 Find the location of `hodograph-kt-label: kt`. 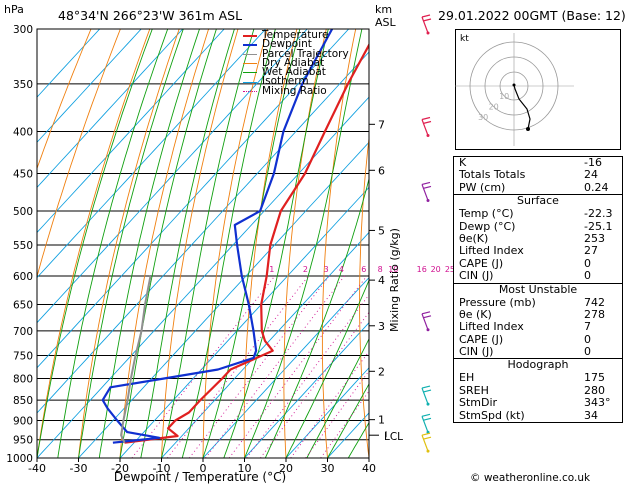

hodograph-kt-label: kt is located at coordinates (464, 39).